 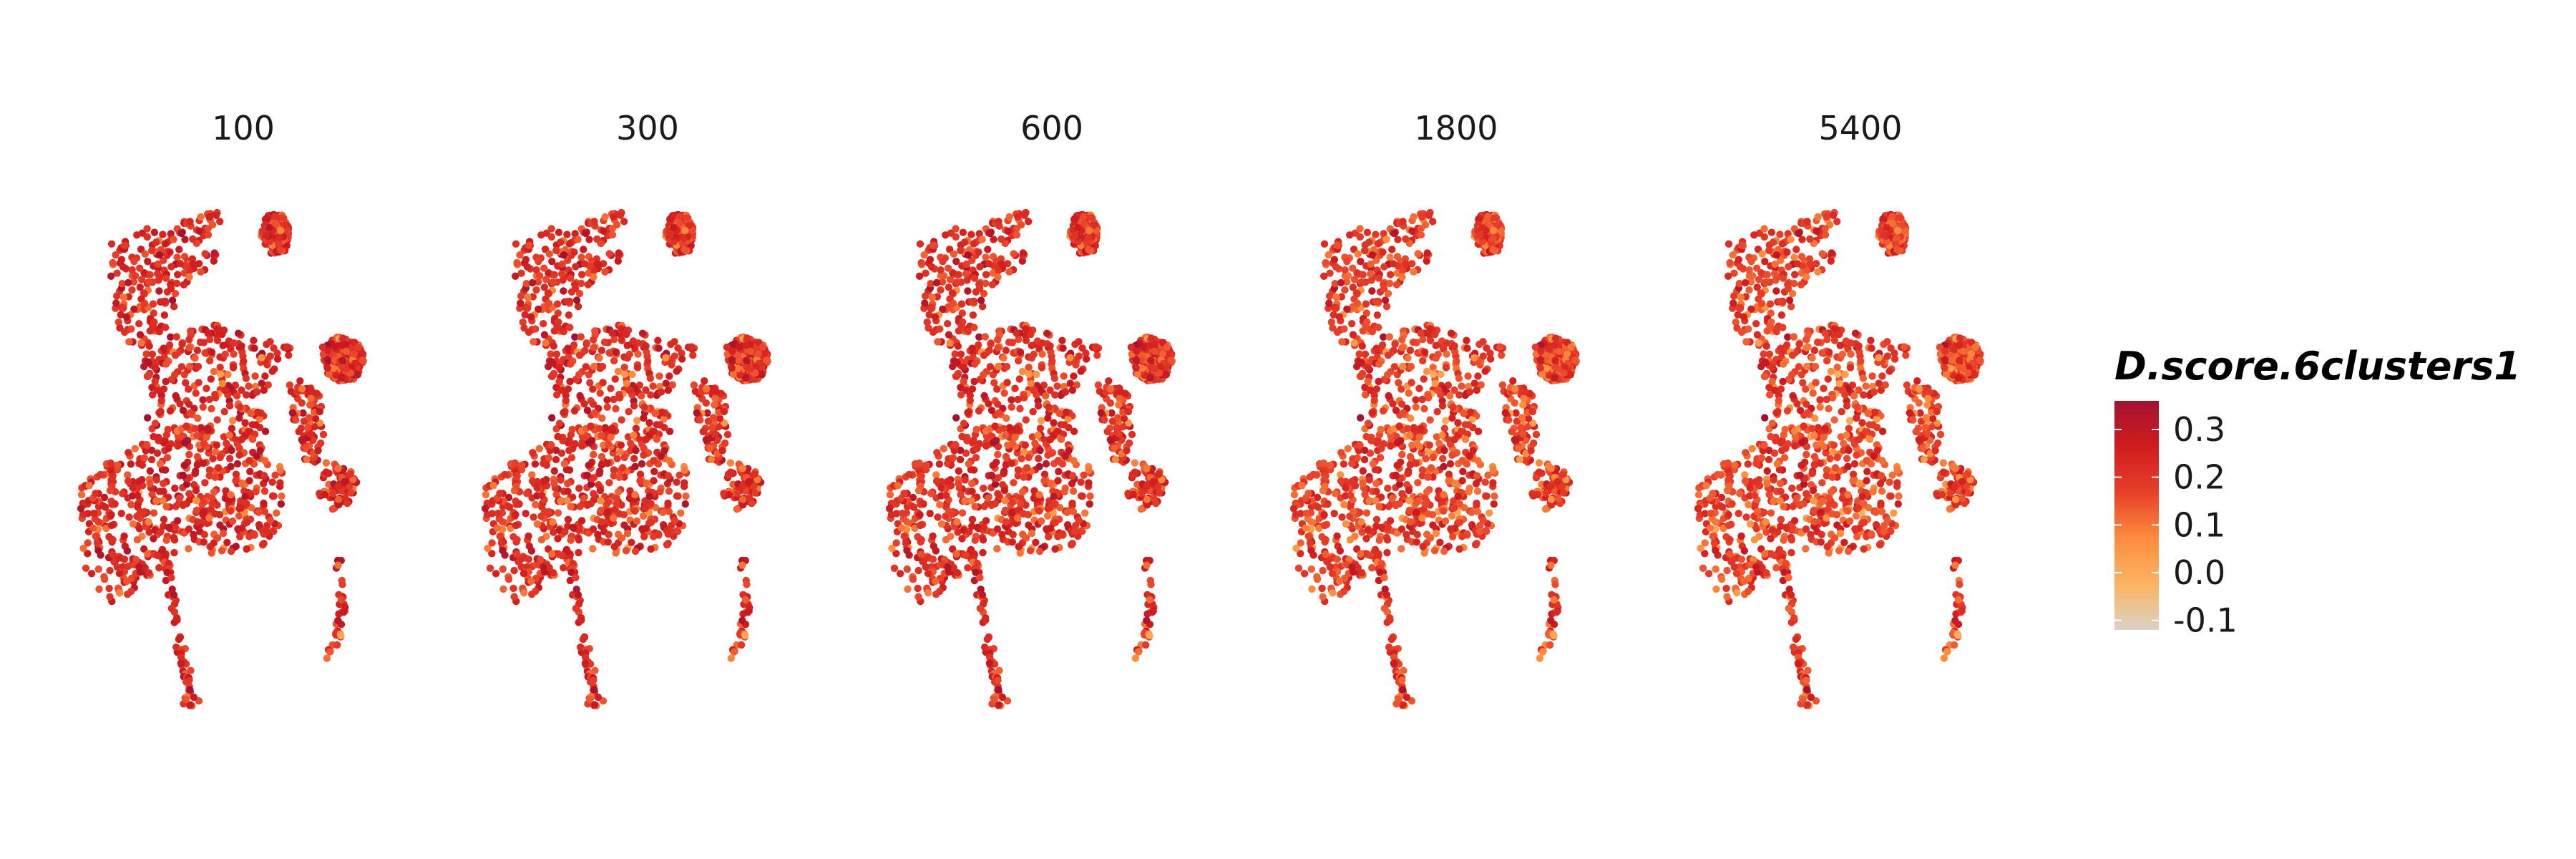 I want to click on umap-panel-100: 100, so click(x=222, y=409).